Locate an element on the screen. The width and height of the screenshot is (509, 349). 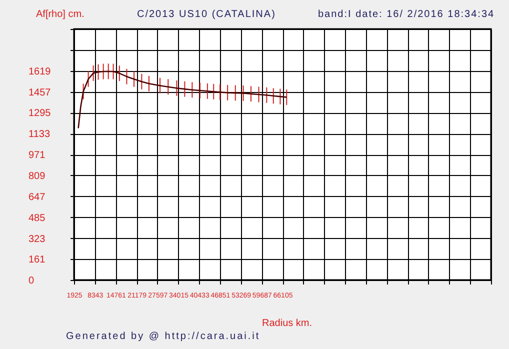
y-tick-label: 485 is located at coordinates (37, 218).